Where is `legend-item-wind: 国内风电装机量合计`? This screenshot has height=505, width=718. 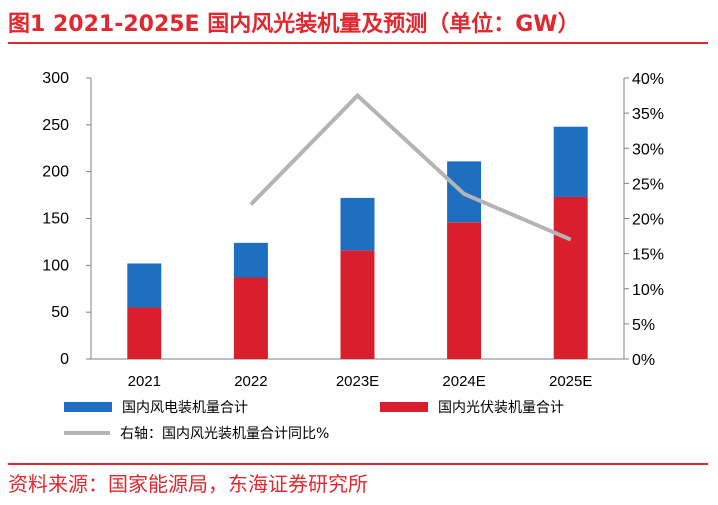 legend-item-wind: 国内风电装机量合计 is located at coordinates (156, 407).